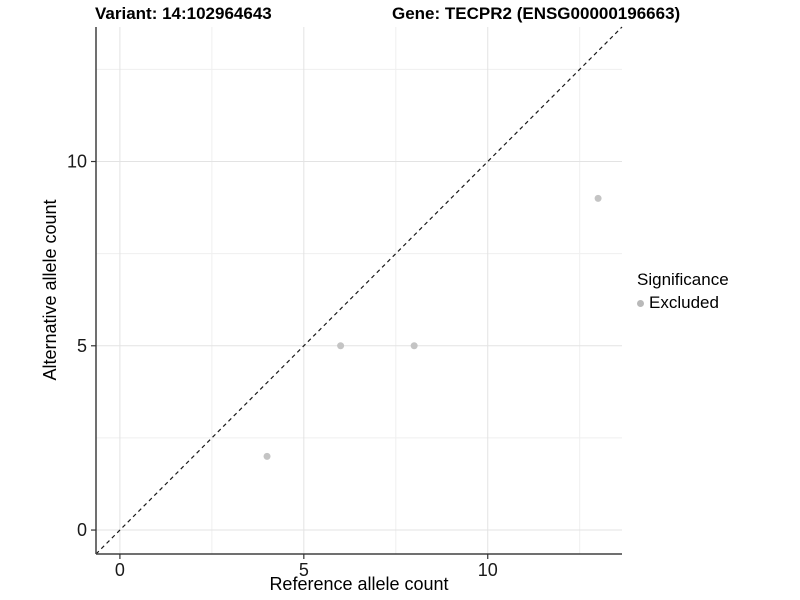 The image size is (800, 600). What do you see at coordinates (358, 584) in the screenshot?
I see `x-axis-title: Reference allele count` at bounding box center [358, 584].